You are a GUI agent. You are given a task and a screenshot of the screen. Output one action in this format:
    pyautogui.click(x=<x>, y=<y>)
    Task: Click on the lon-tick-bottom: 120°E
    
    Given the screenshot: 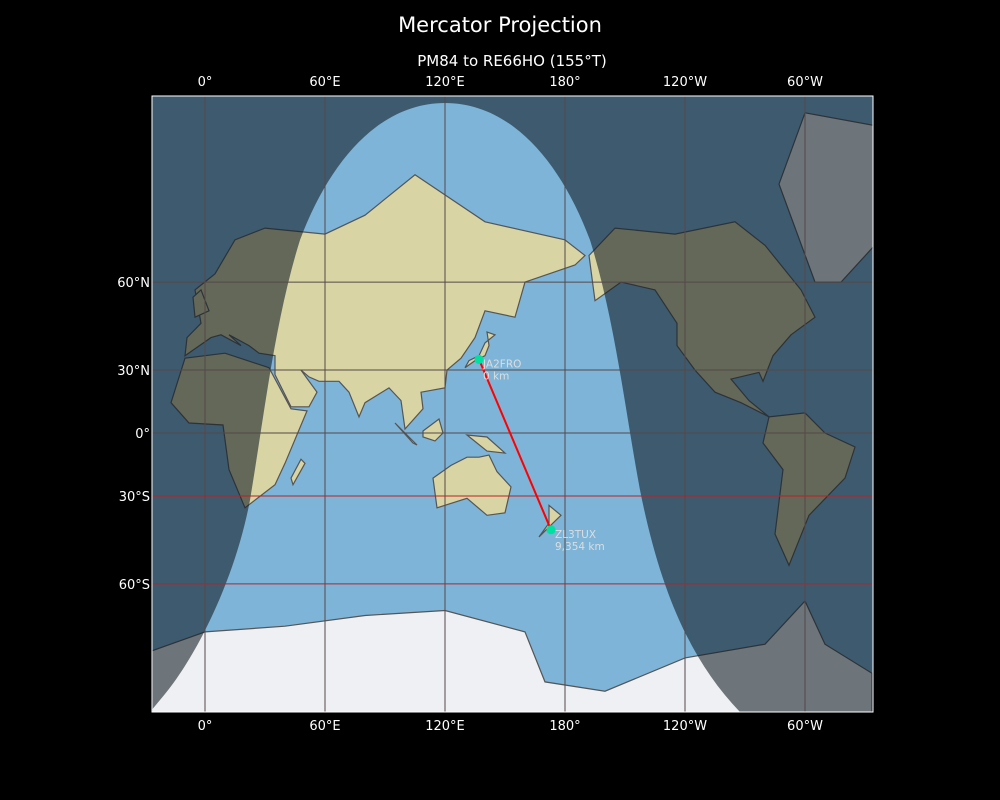 What is the action you would take?
    pyautogui.click(x=445, y=726)
    